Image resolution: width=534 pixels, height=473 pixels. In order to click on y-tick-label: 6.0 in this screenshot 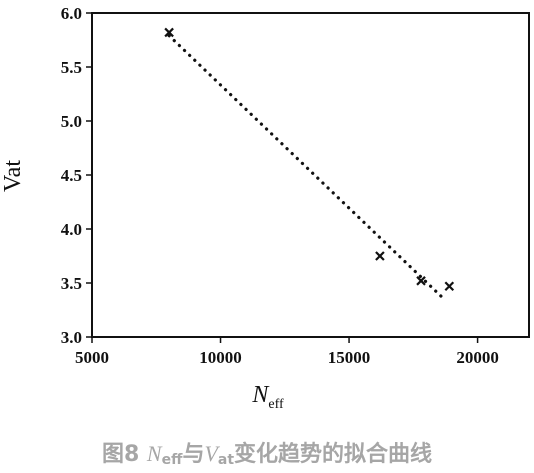, I will do `click(71, 13)`.